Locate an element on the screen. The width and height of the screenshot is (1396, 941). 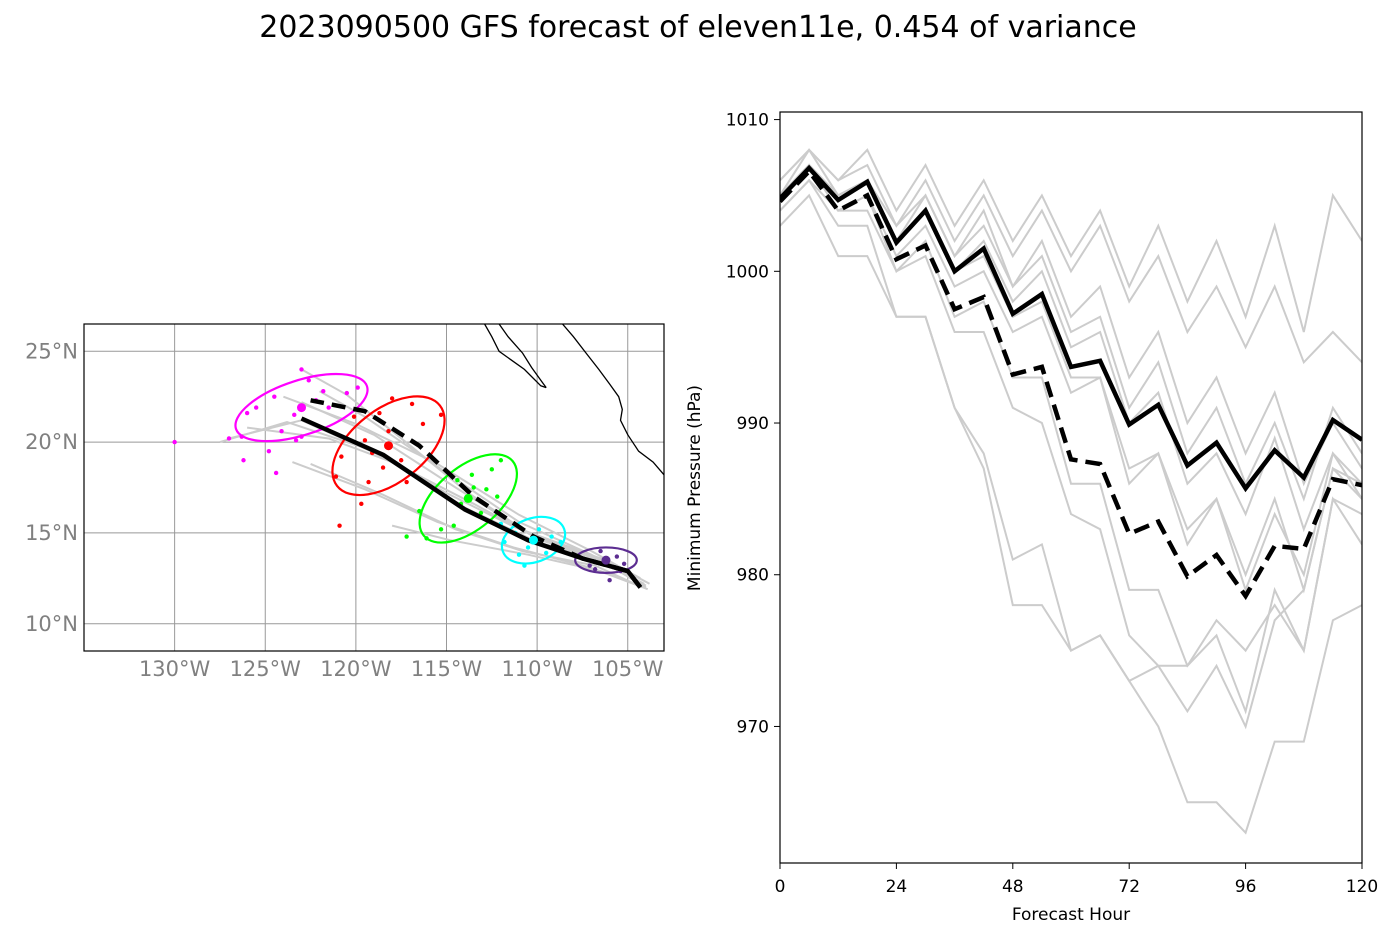
map-frame is located at coordinates (374, 487).